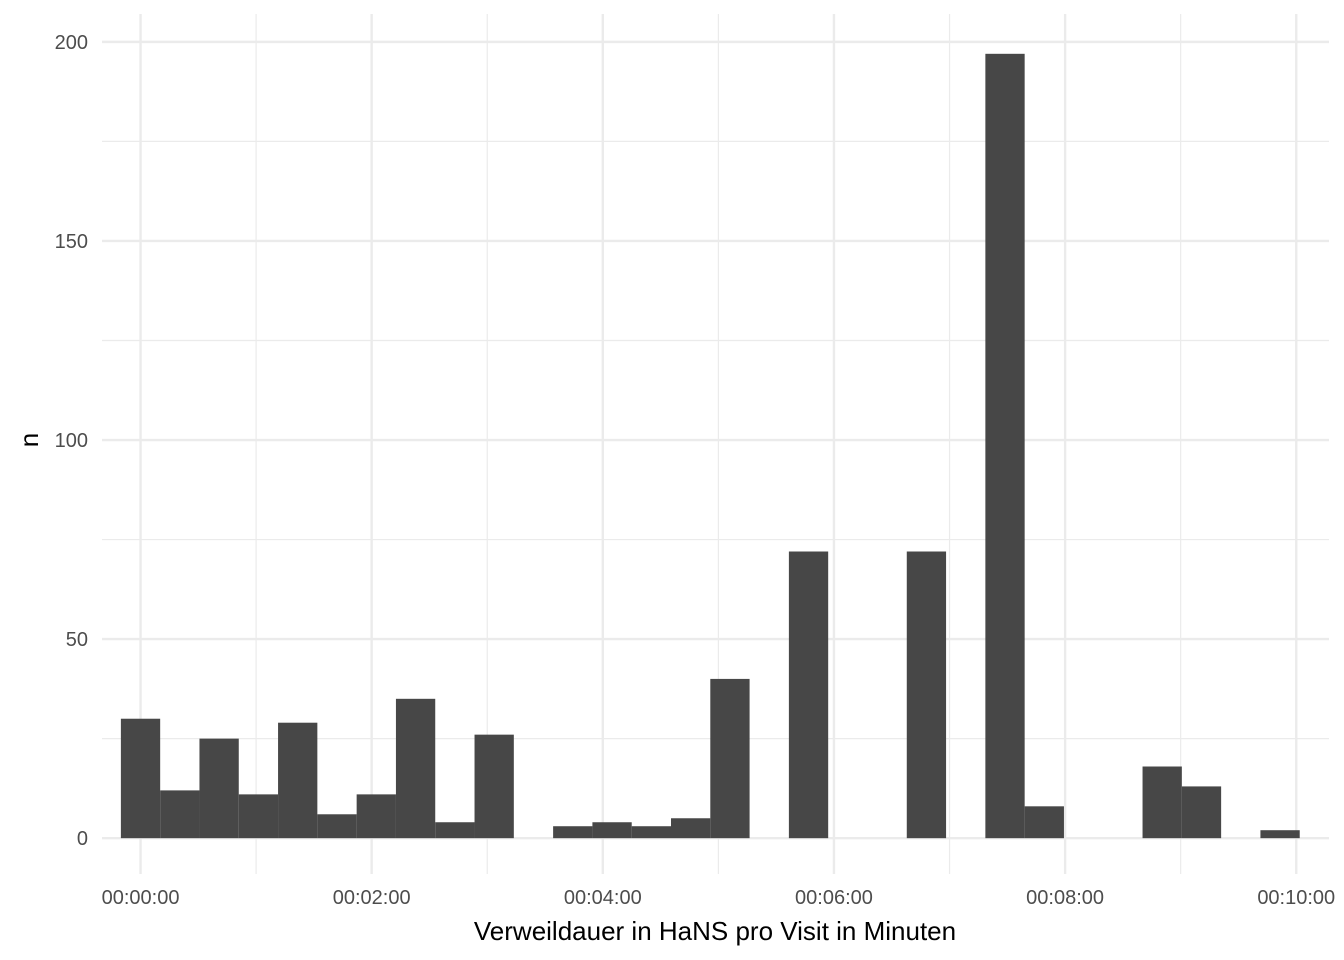  What do you see at coordinates (1065, 898) in the screenshot?
I see `x-tick-label: 00:08:00` at bounding box center [1065, 898].